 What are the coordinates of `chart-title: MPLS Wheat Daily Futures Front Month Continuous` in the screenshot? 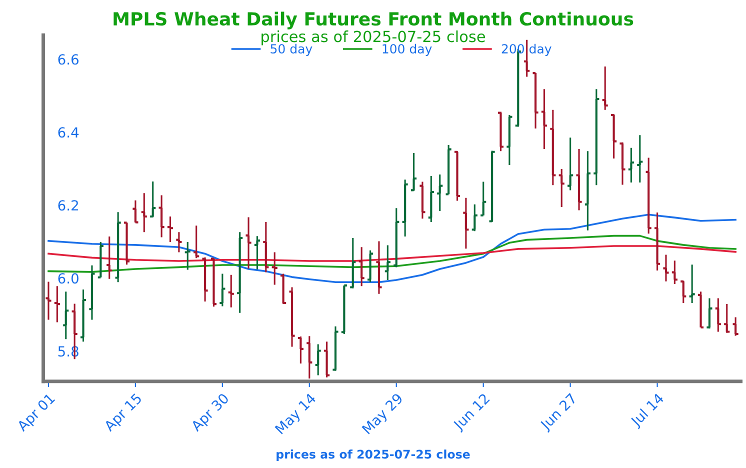 It's located at (374, 21).